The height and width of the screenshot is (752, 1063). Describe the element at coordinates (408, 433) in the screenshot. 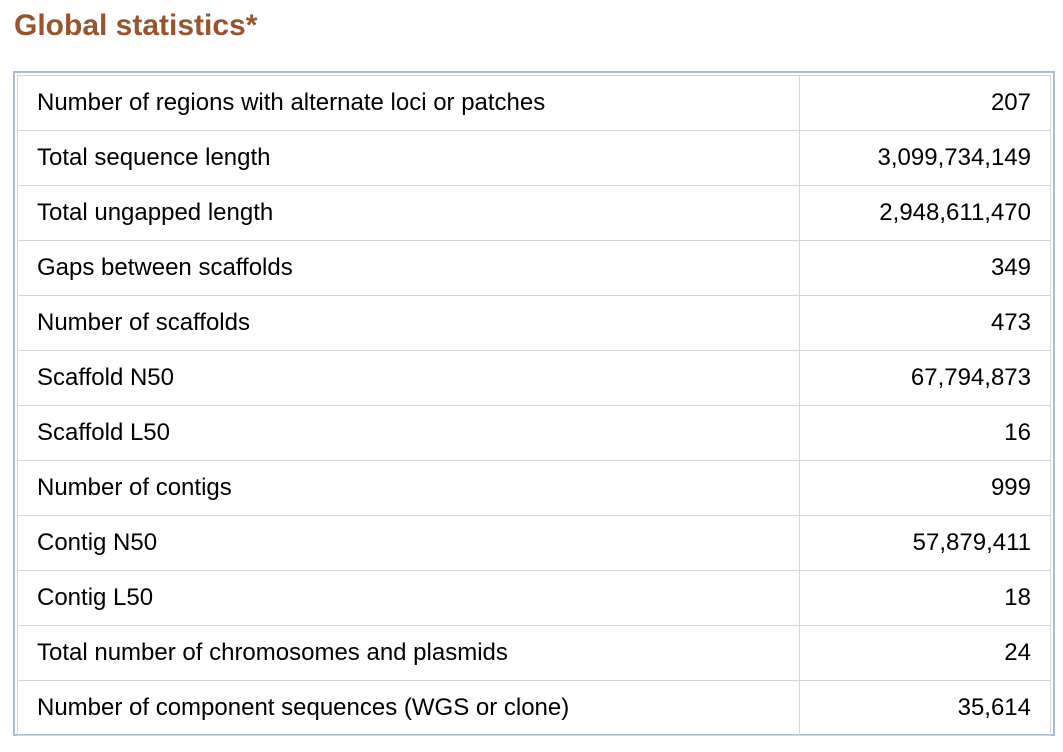

I see `stat-label: Scaffold L50` at that location.